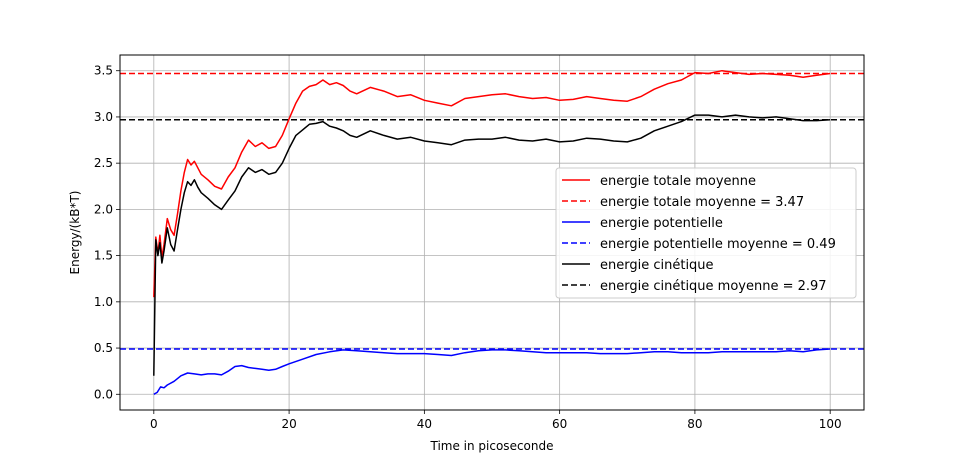 The image size is (960, 461). I want to click on legend-box, so click(706, 233).